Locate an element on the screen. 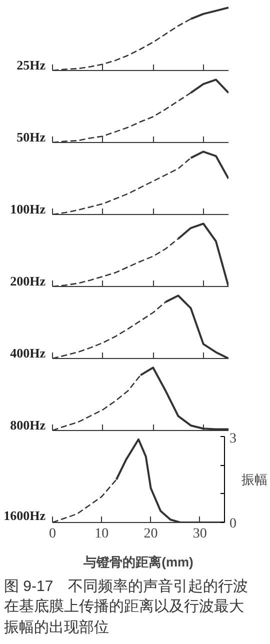 This screenshot has height=644, width=270. caption: 图 9-17 不同频率的声音引起的行波在基底膜上传播的距离以及行波最大振幅的出现部位 is located at coordinates (127, 607).